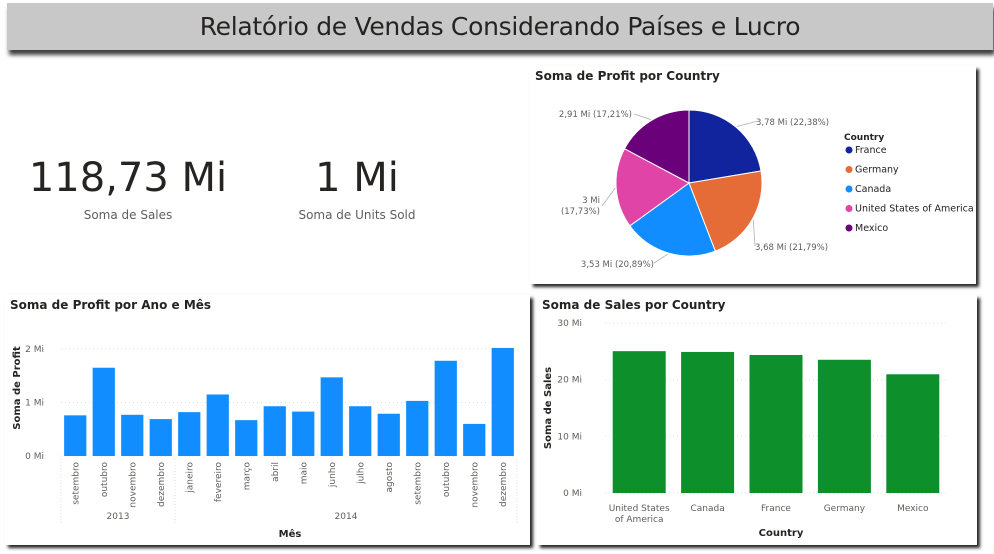 Image resolution: width=994 pixels, height=554 pixels. What do you see at coordinates (246, 438) in the screenshot?
I see `profit-bar-2014-marco` at bounding box center [246, 438].